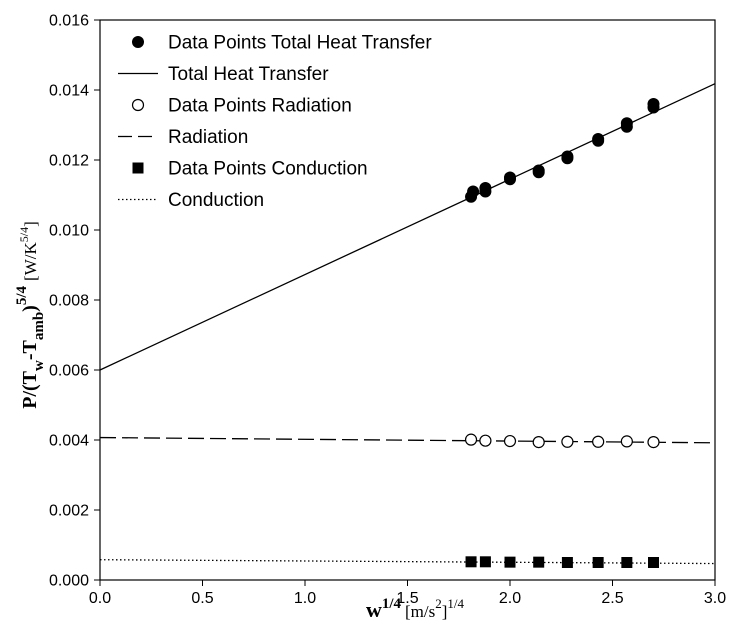 The height and width of the screenshot is (631, 734). I want to click on x-tick-label: 3.0, so click(715, 598).